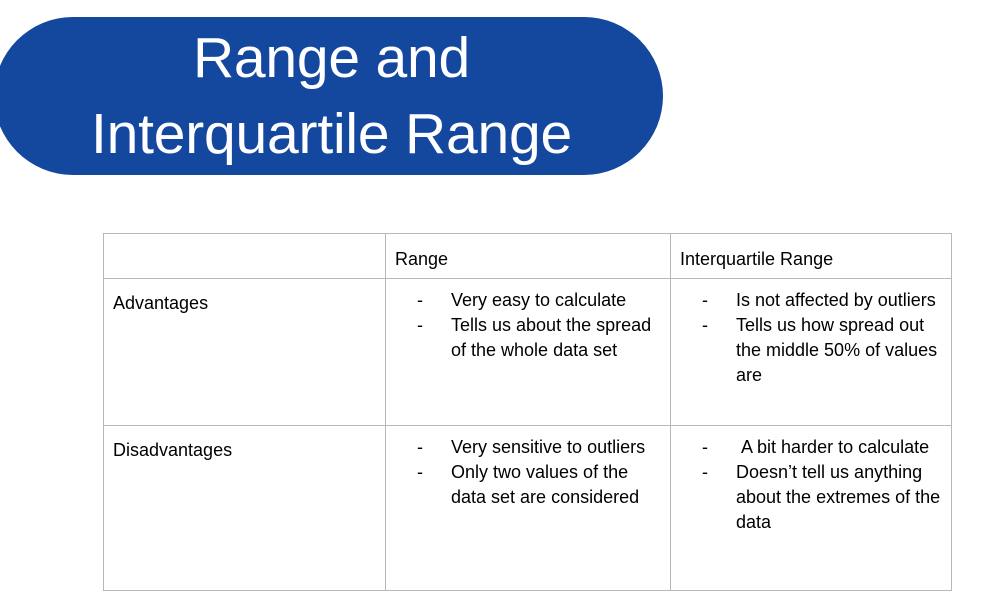 The width and height of the screenshot is (1005, 595). I want to click on list-item-text: Very easy to calculate, so click(539, 300).